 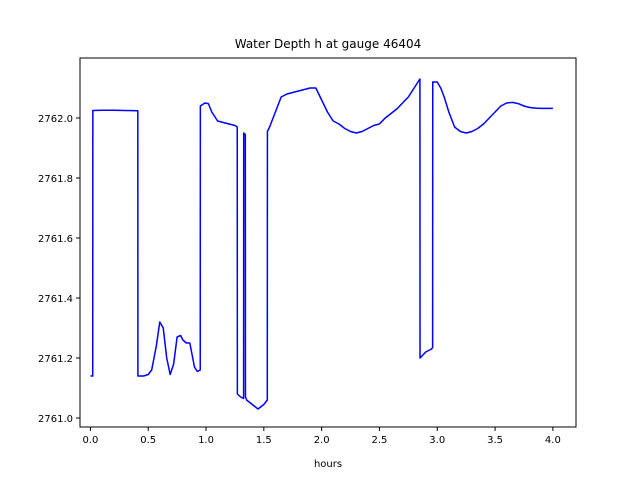 I want to click on x-tick-label: 1.5, so click(x=264, y=440).